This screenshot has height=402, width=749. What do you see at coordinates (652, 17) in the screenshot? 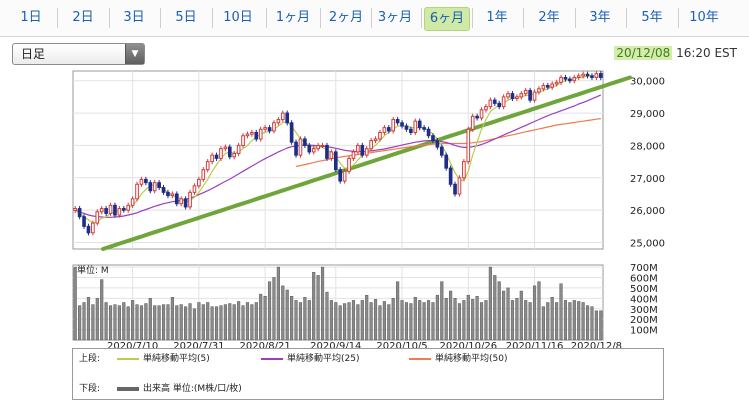
I see `tab-13: 5年` at bounding box center [652, 17].